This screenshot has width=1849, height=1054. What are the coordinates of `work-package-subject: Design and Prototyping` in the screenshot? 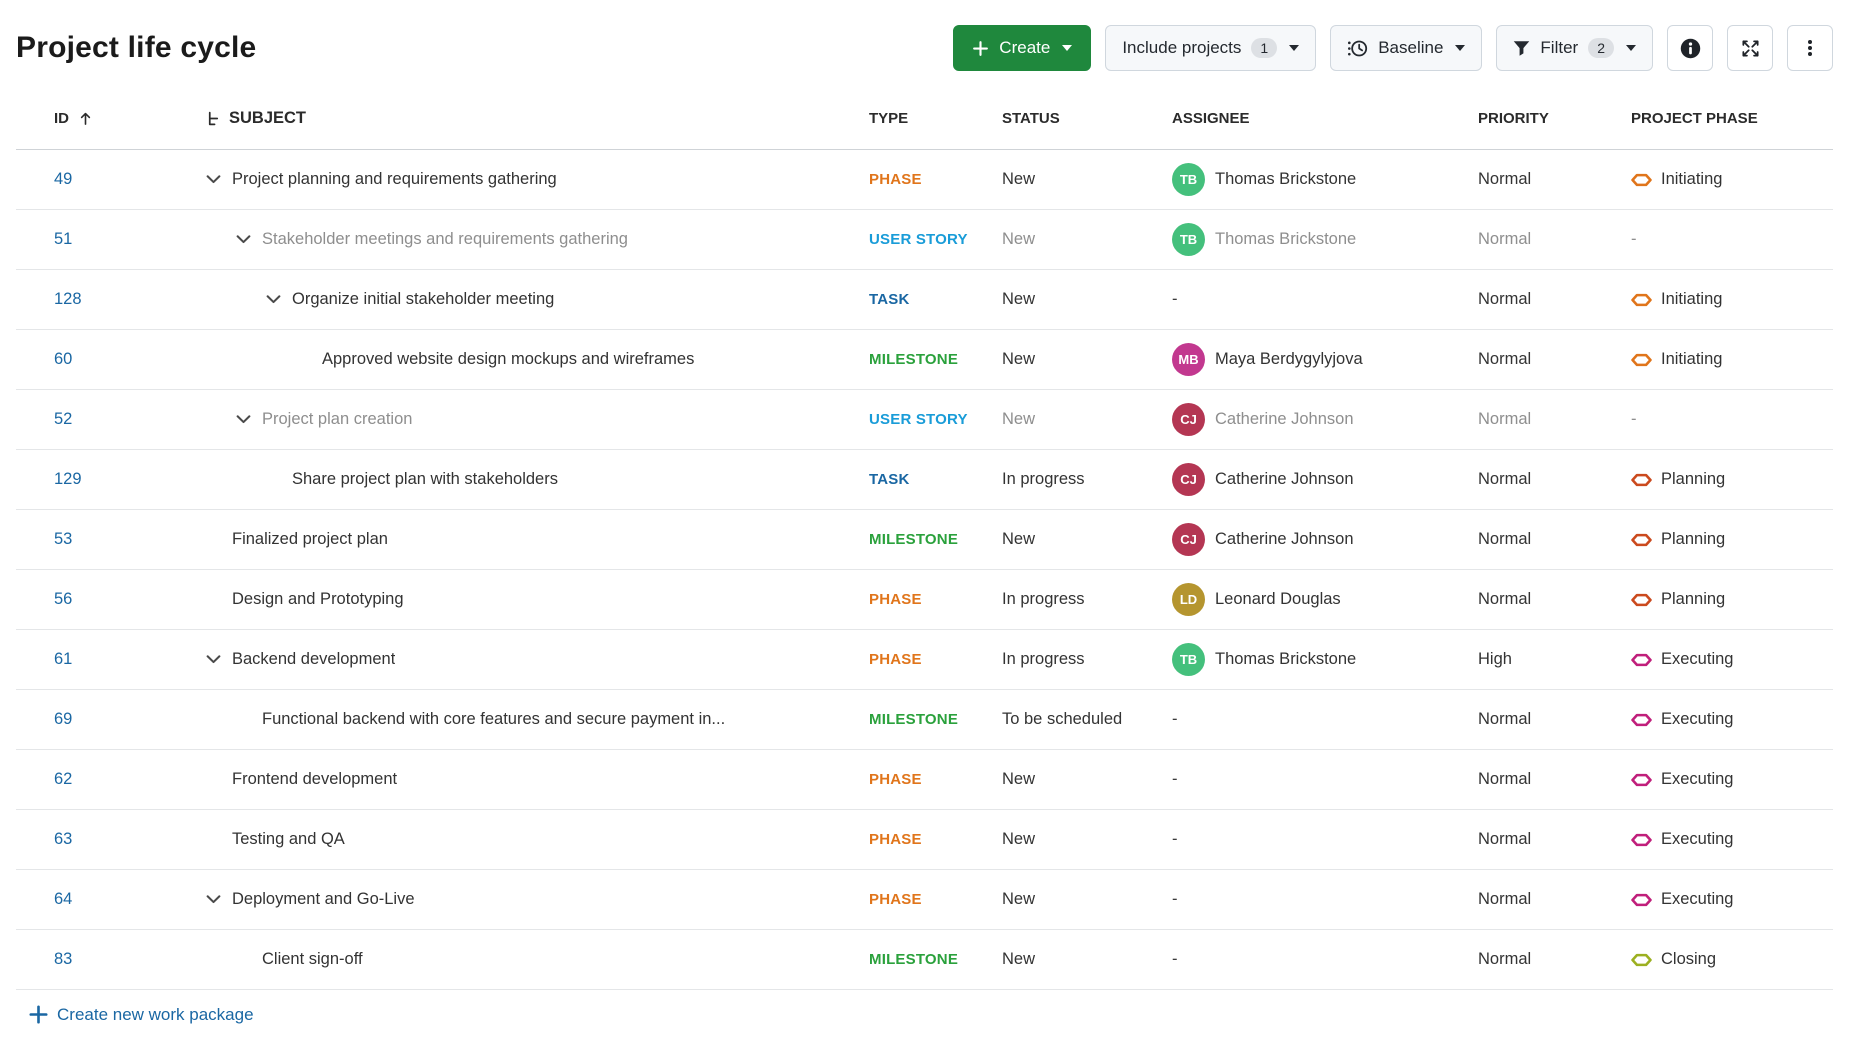 It's located at (318, 599).